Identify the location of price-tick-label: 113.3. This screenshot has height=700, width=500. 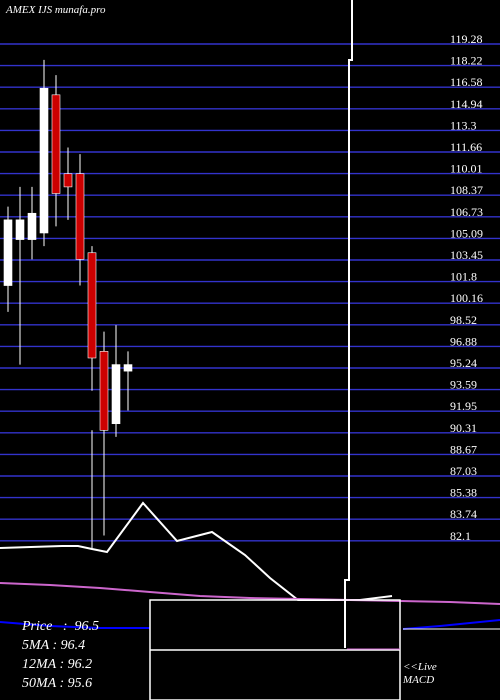
(463, 125).